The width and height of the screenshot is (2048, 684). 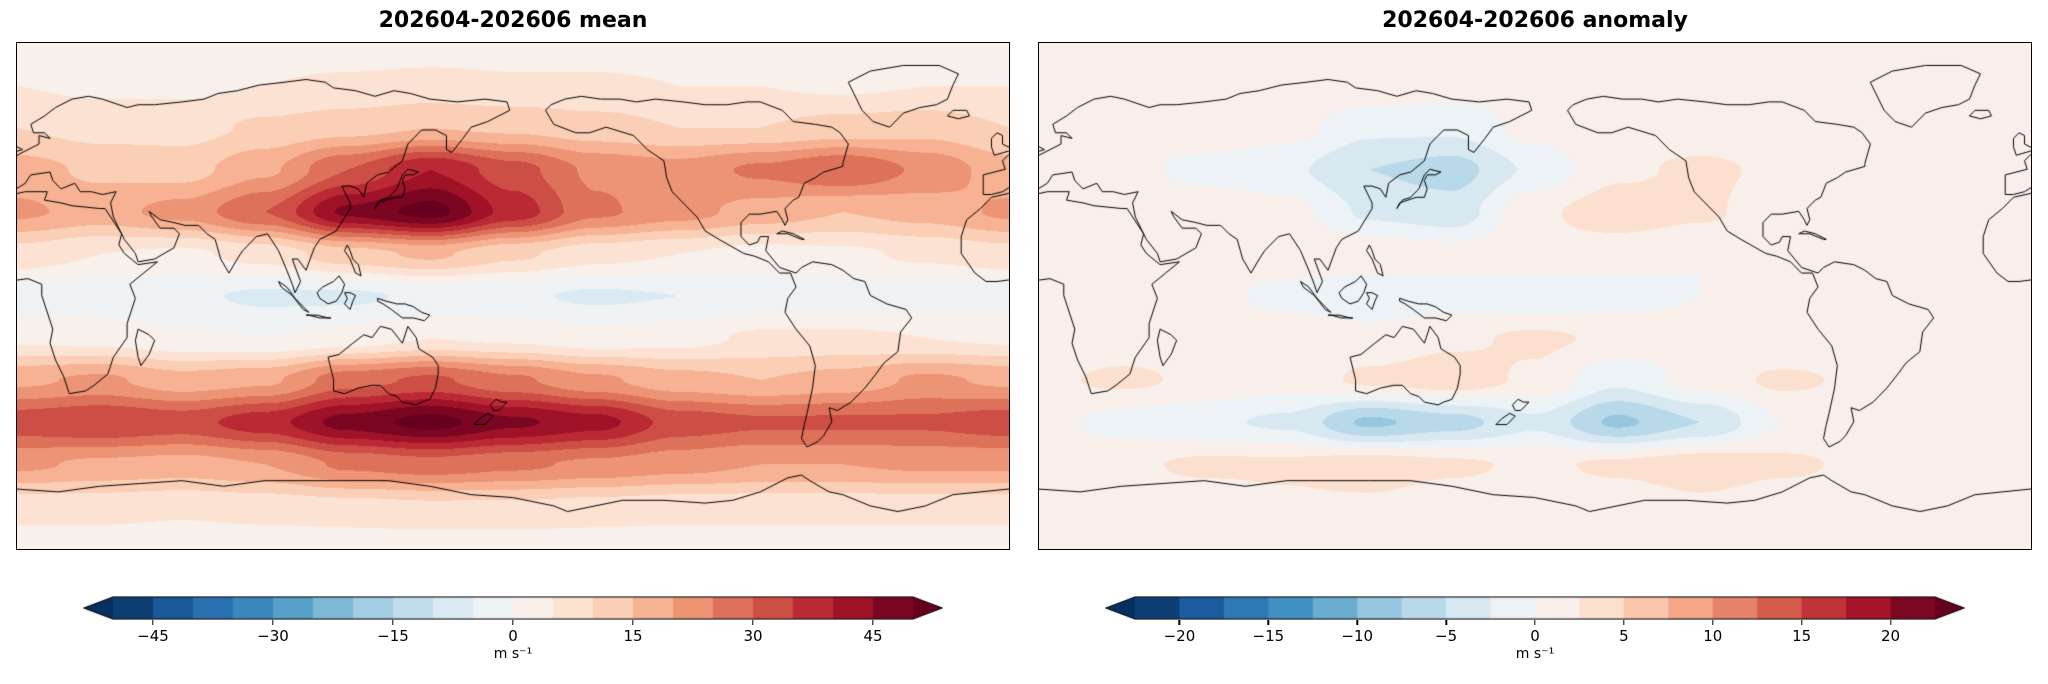 I want to click on mean-colorbar-ticks: −45 −30 −15 0 15 30 45, so click(x=513, y=633).